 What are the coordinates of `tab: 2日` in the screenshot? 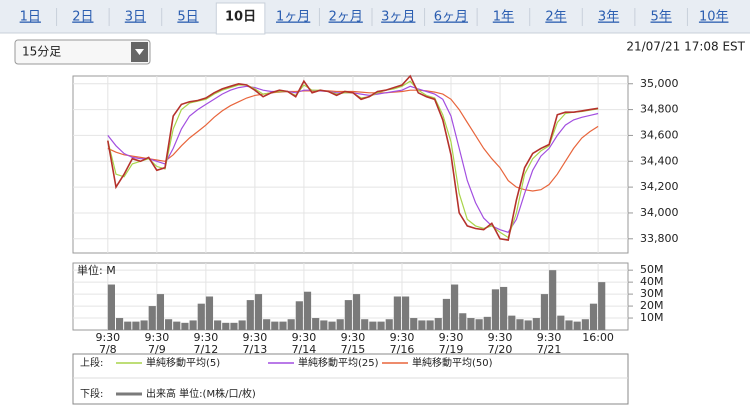 It's located at (82, 17).